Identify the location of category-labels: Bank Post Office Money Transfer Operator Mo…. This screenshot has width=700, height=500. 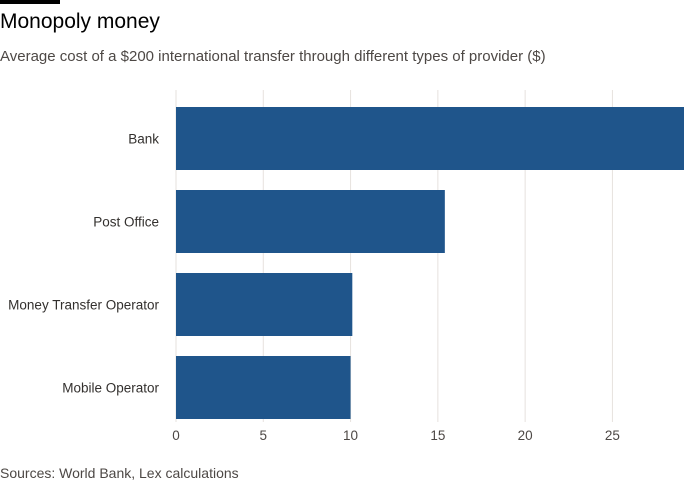
(83, 264).